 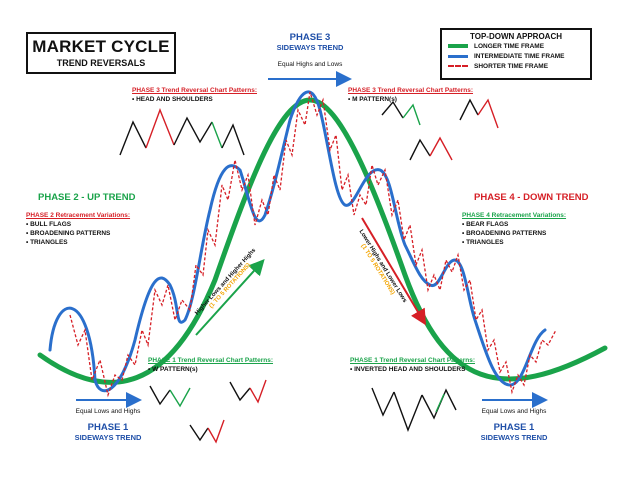 I want to click on up-trend-arrow, so click(x=230, y=297).